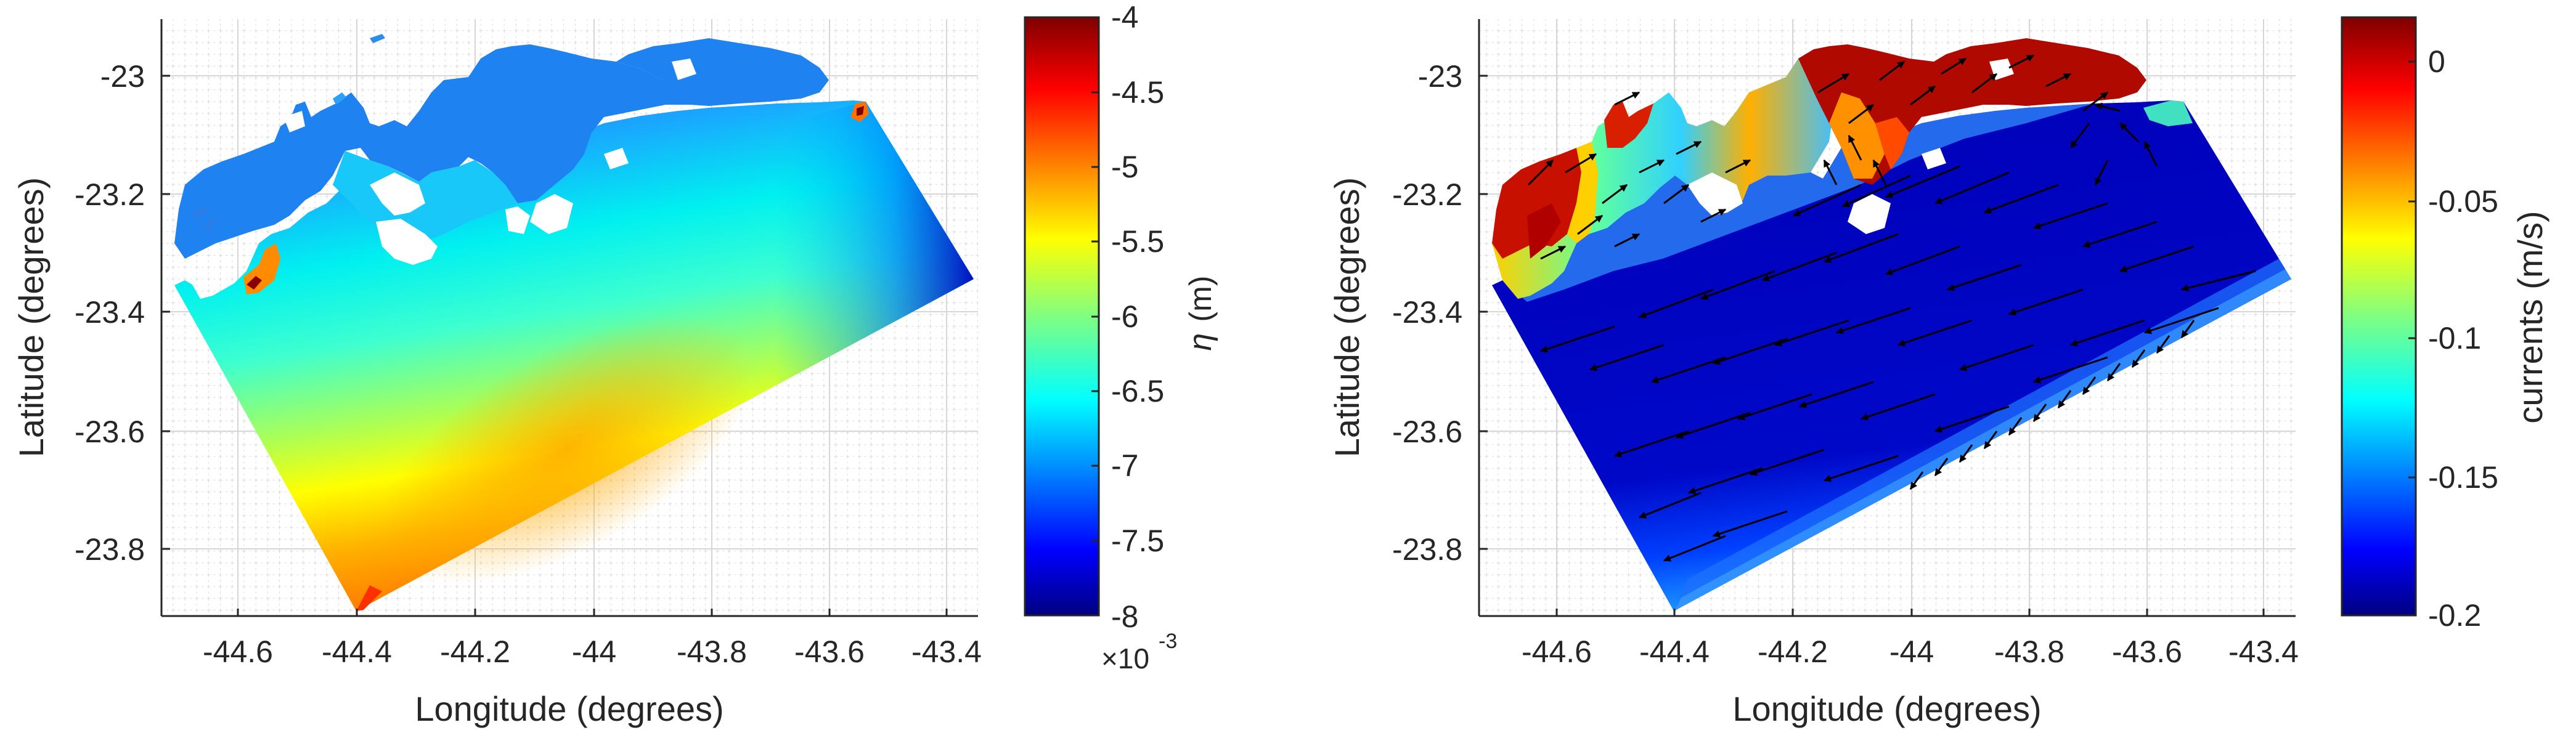 The image size is (2576, 746). What do you see at coordinates (1124, 465) in the screenshot?
I see `colorbar-tick-label: -7` at bounding box center [1124, 465].